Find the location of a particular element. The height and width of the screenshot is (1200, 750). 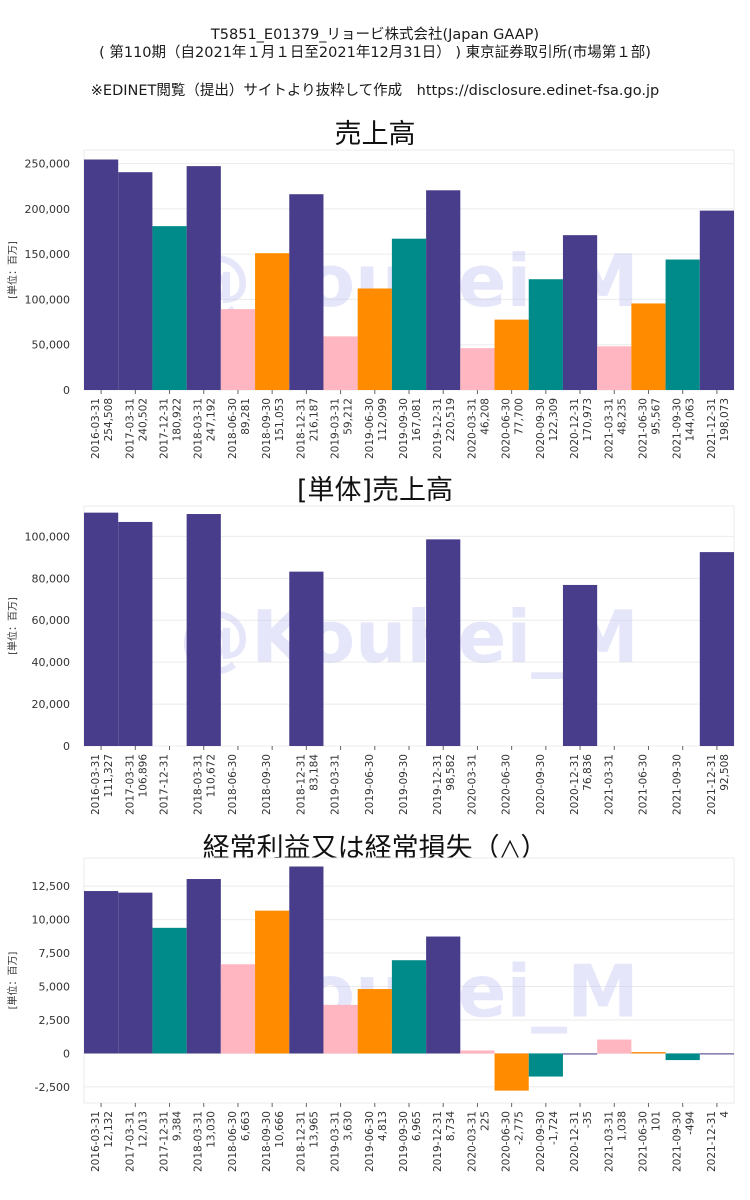

bar-value-label: 101 is located at coordinates (656, 1121).